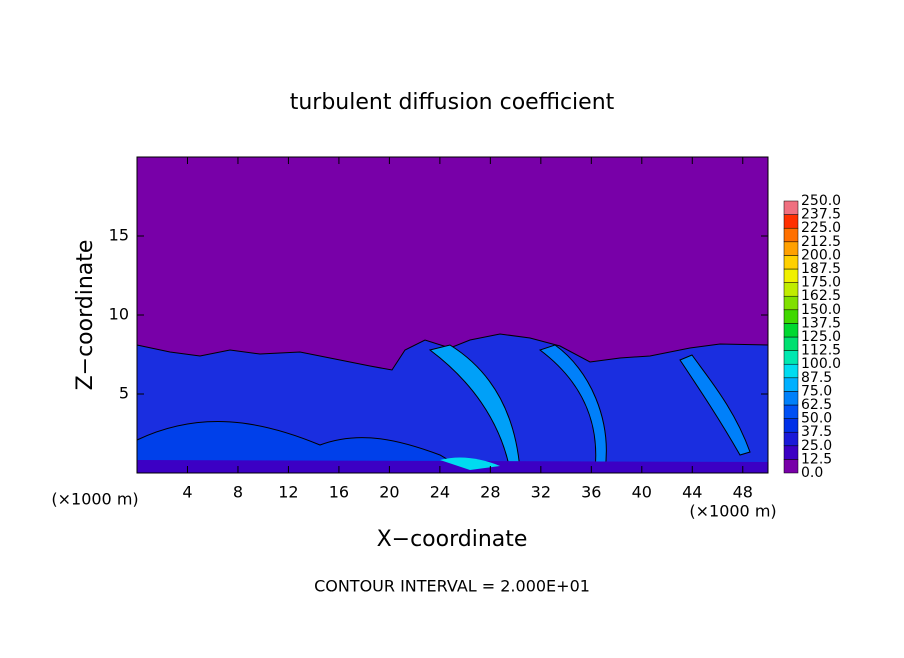  What do you see at coordinates (288, 492) in the screenshot?
I see `x-tick-label: 12` at bounding box center [288, 492].